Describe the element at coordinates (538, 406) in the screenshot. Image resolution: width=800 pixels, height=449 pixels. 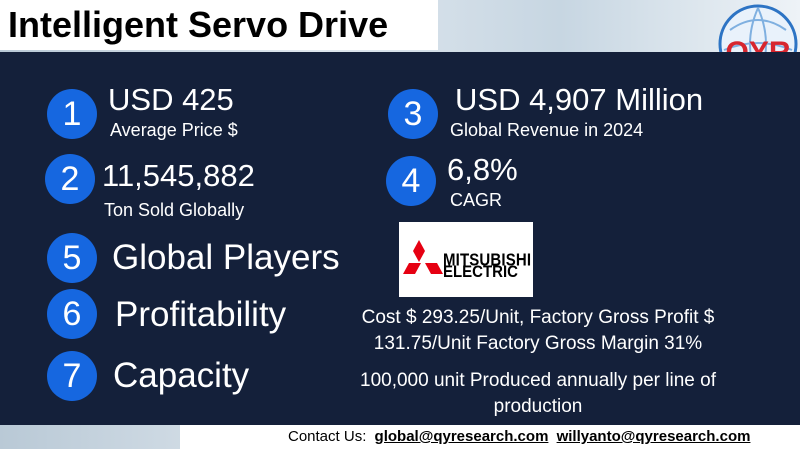
I see `detail-line: production` at that location.